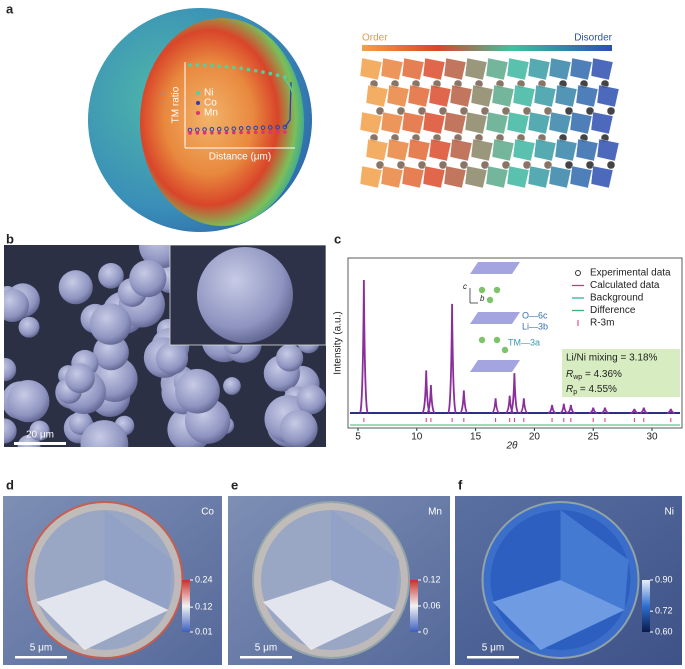  I want to click on fit-text: Rp = 4.55%, so click(591, 390).